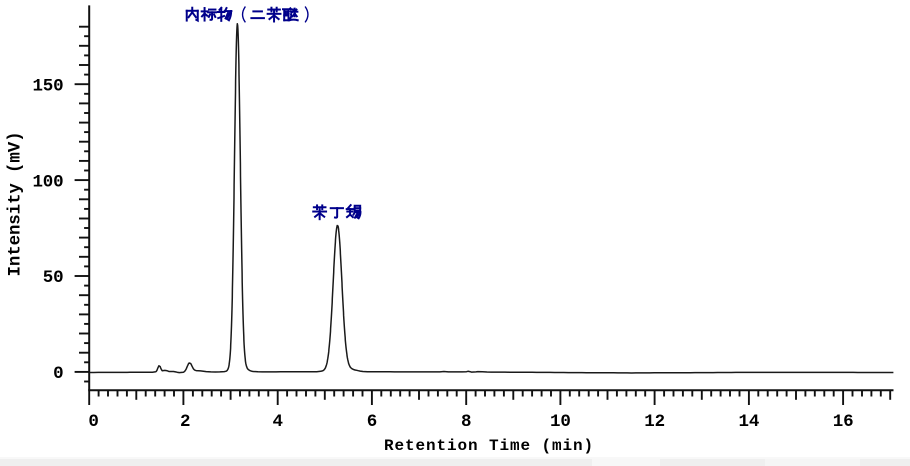  What do you see at coordinates (560, 422) in the screenshot?
I see `svg-text: 10` at bounding box center [560, 422].